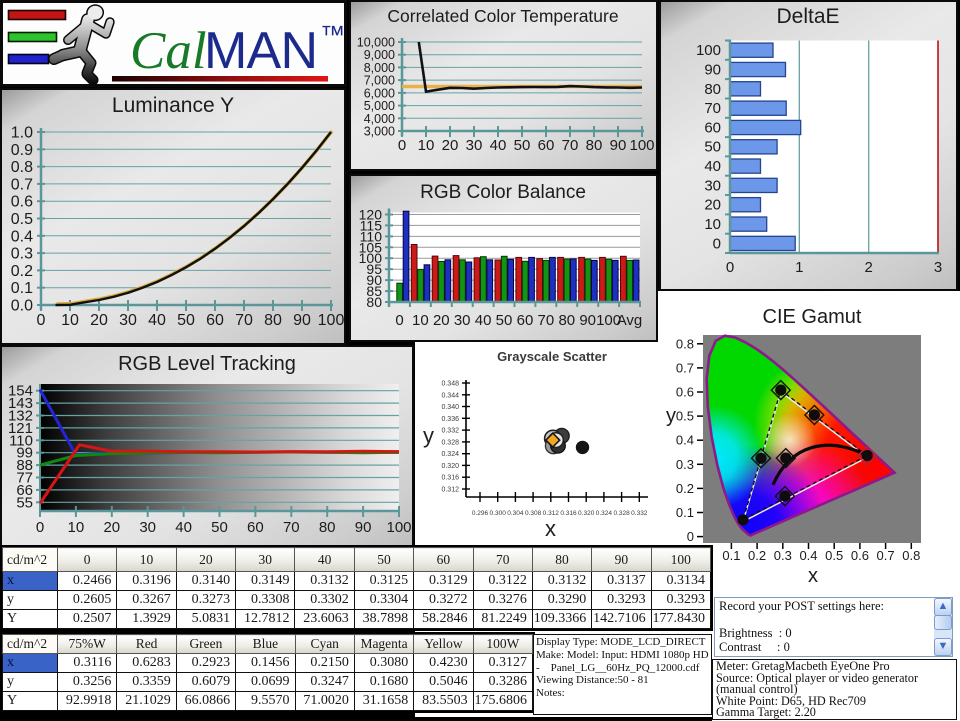 The height and width of the screenshot is (721, 960). I want to click on svg-text: 132, so click(20, 416).